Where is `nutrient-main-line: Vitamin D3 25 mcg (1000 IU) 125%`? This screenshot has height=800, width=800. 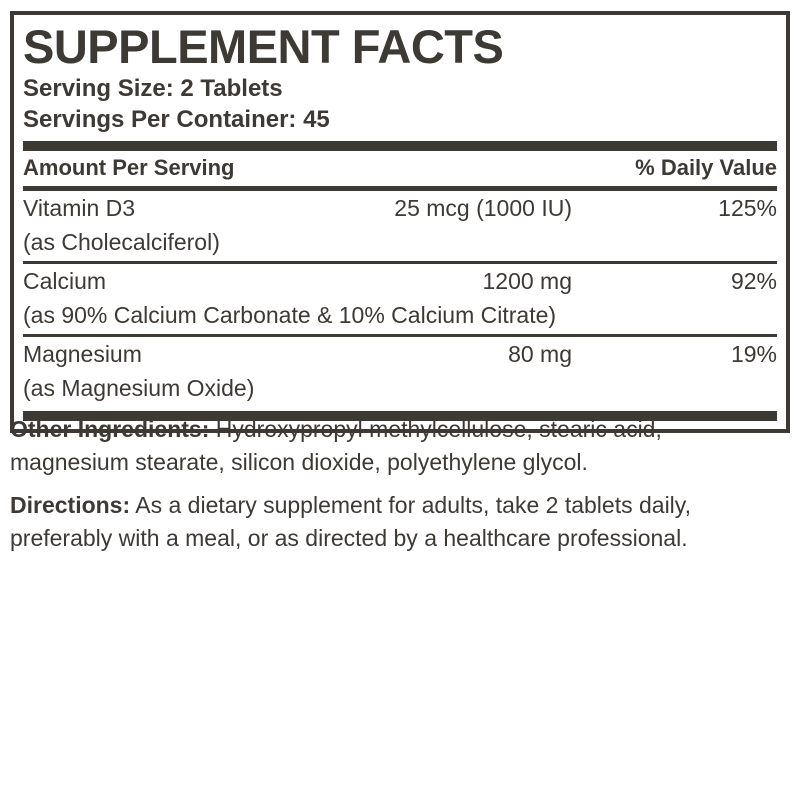
nutrient-main-line: Vitamin D3 25 mcg (1000 IU) 125% is located at coordinates (400, 208).